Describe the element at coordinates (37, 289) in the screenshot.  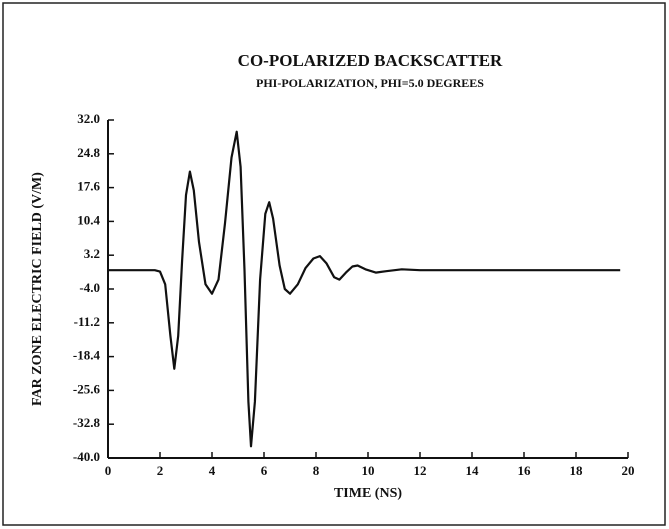
I see `y-axis-label: FAR ZONE ELECTRIC FIELD (V/M)` at that location.